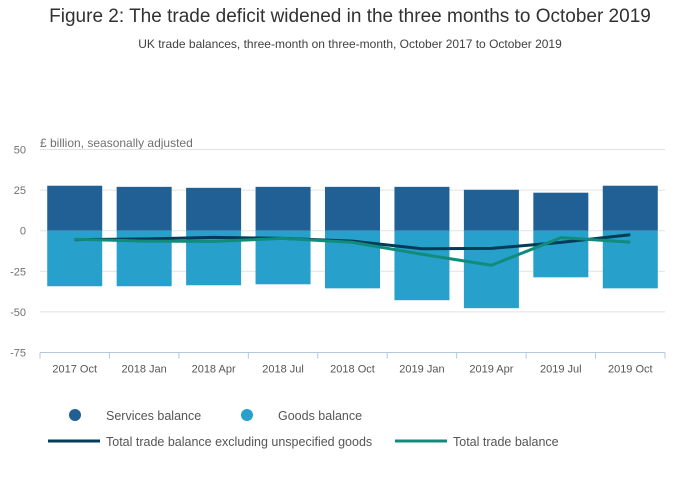  What do you see at coordinates (23, 232) in the screenshot?
I see `y-tick-label: 0` at bounding box center [23, 232].